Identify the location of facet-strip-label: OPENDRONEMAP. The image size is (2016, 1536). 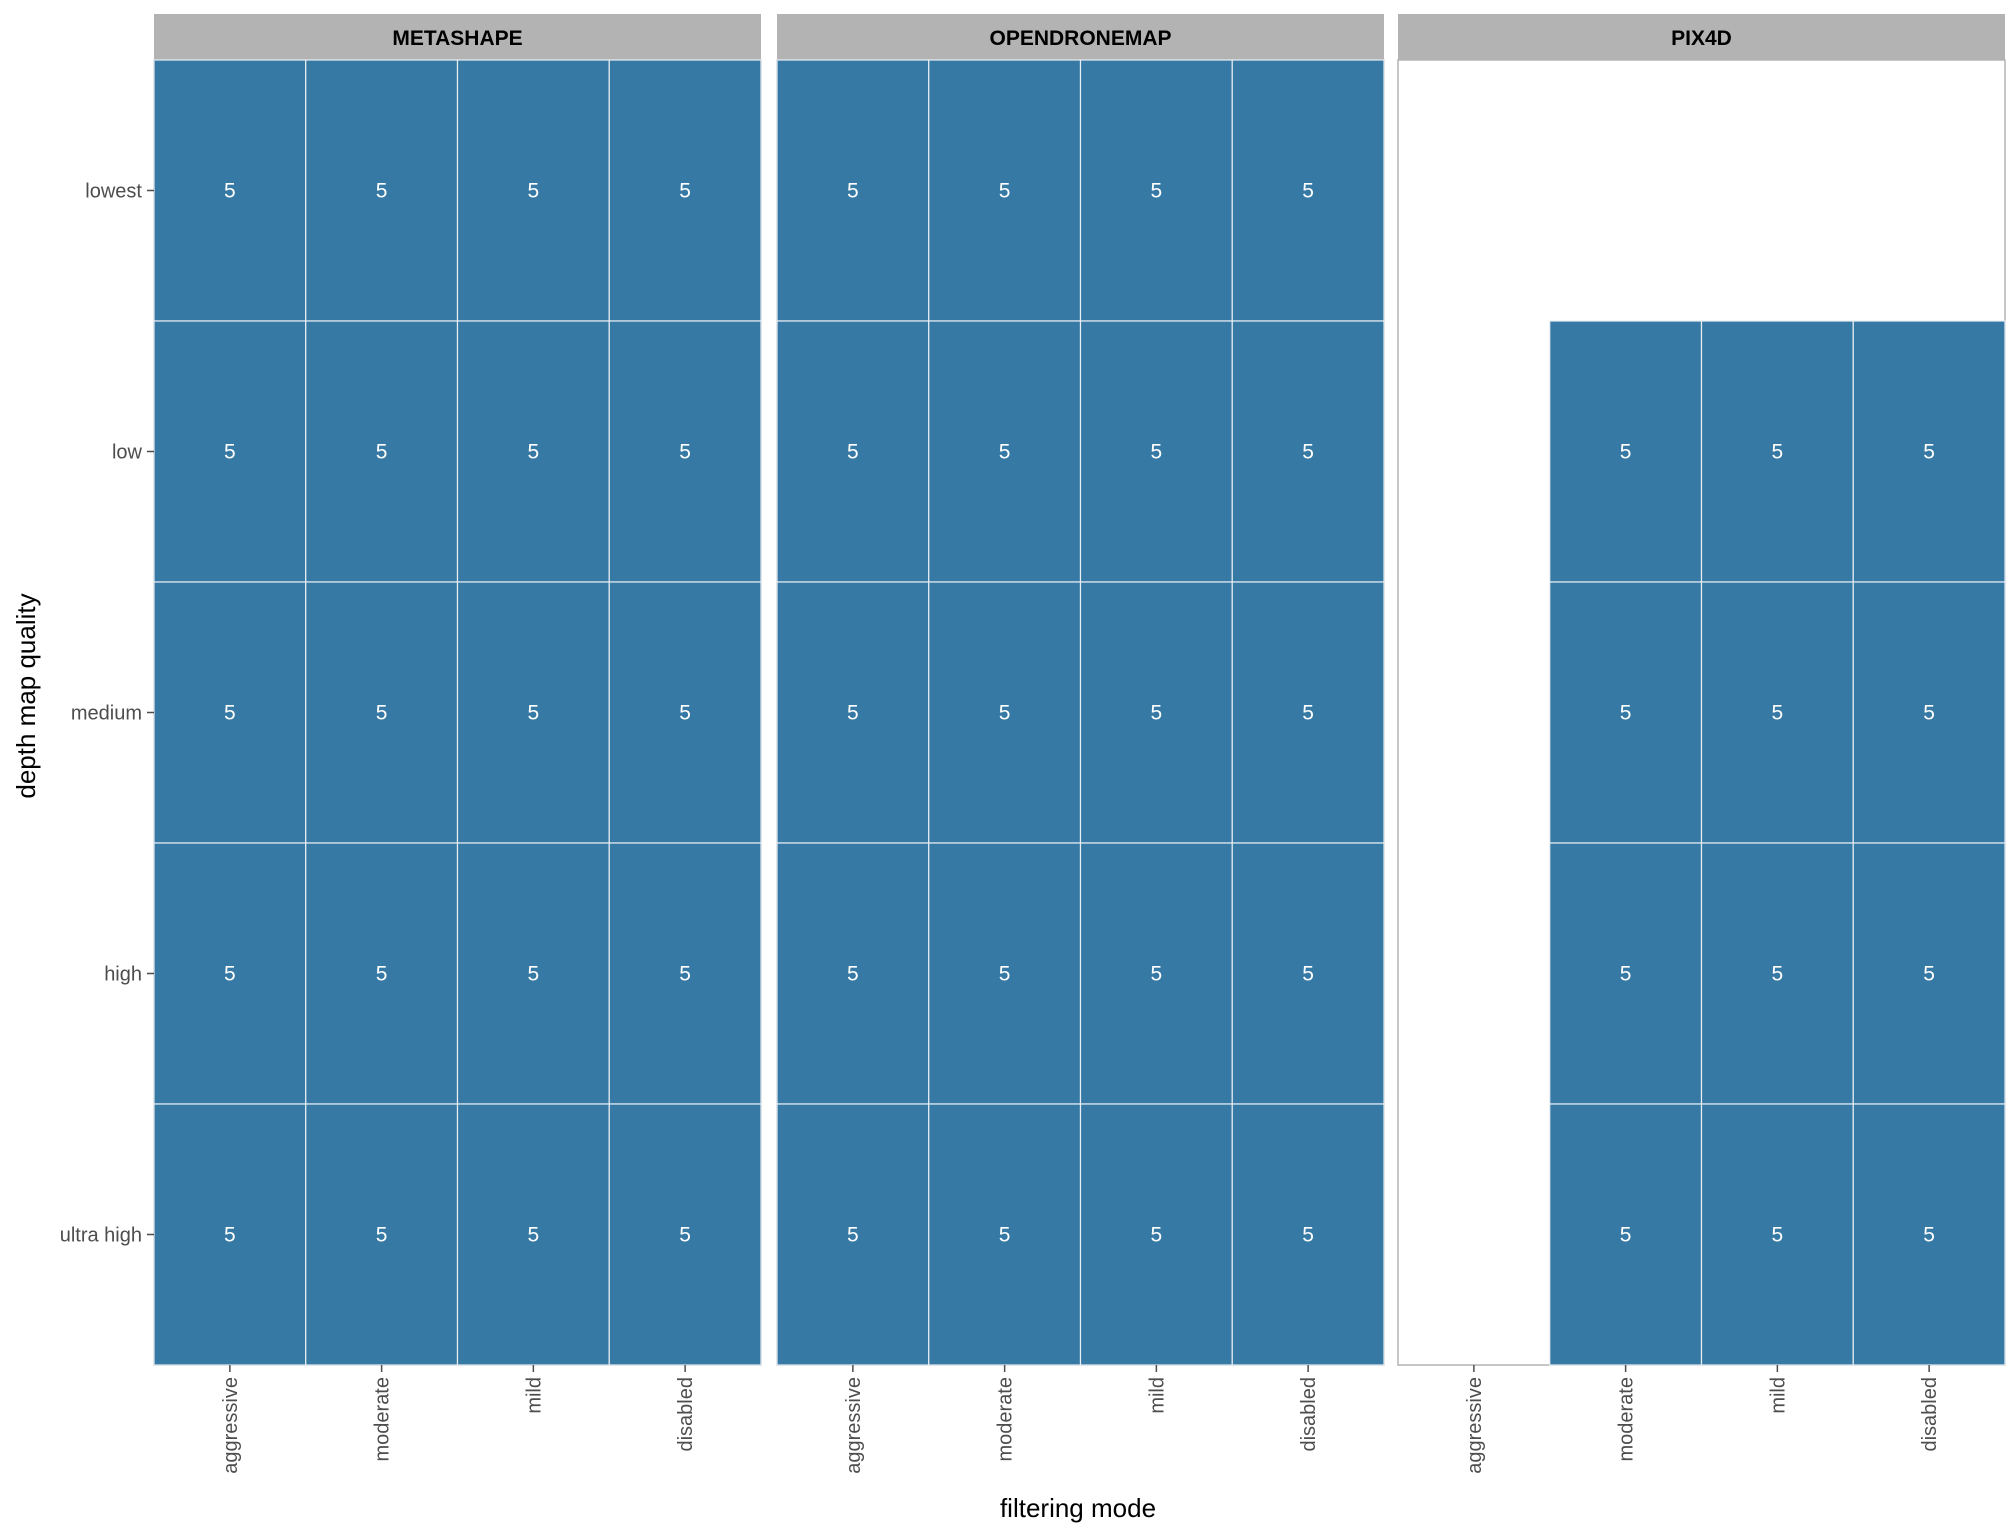
(1080, 38).